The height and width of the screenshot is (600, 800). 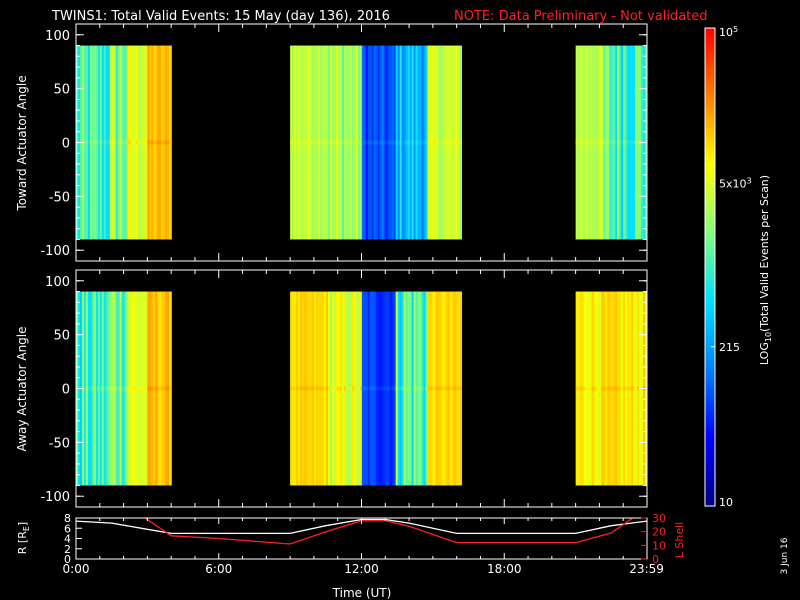 What do you see at coordinates (655, 559) in the screenshot?
I see `y-right-tick-label: 0` at bounding box center [655, 559].